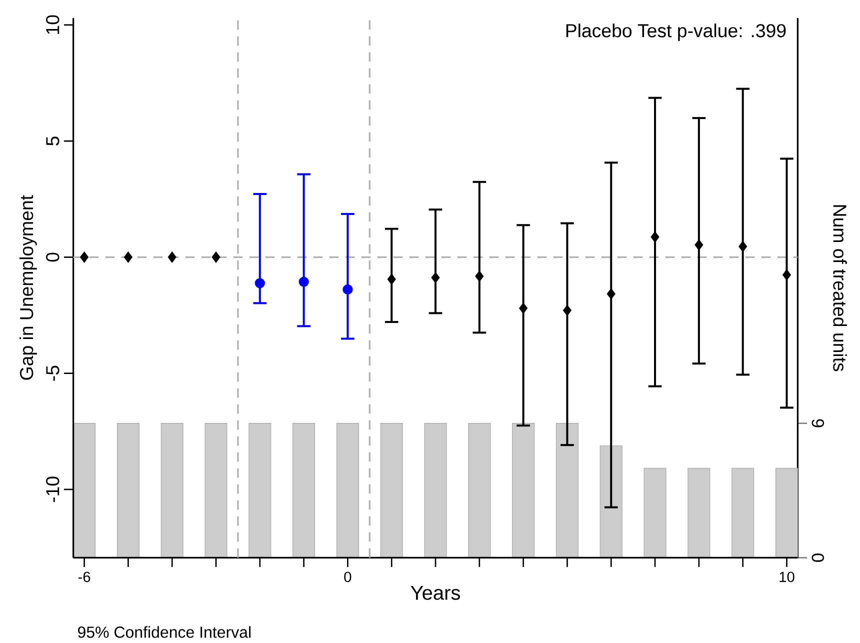 This screenshot has height=643, width=860. What do you see at coordinates (818, 423) in the screenshot?
I see `y2-tick-label: 6` at bounding box center [818, 423].